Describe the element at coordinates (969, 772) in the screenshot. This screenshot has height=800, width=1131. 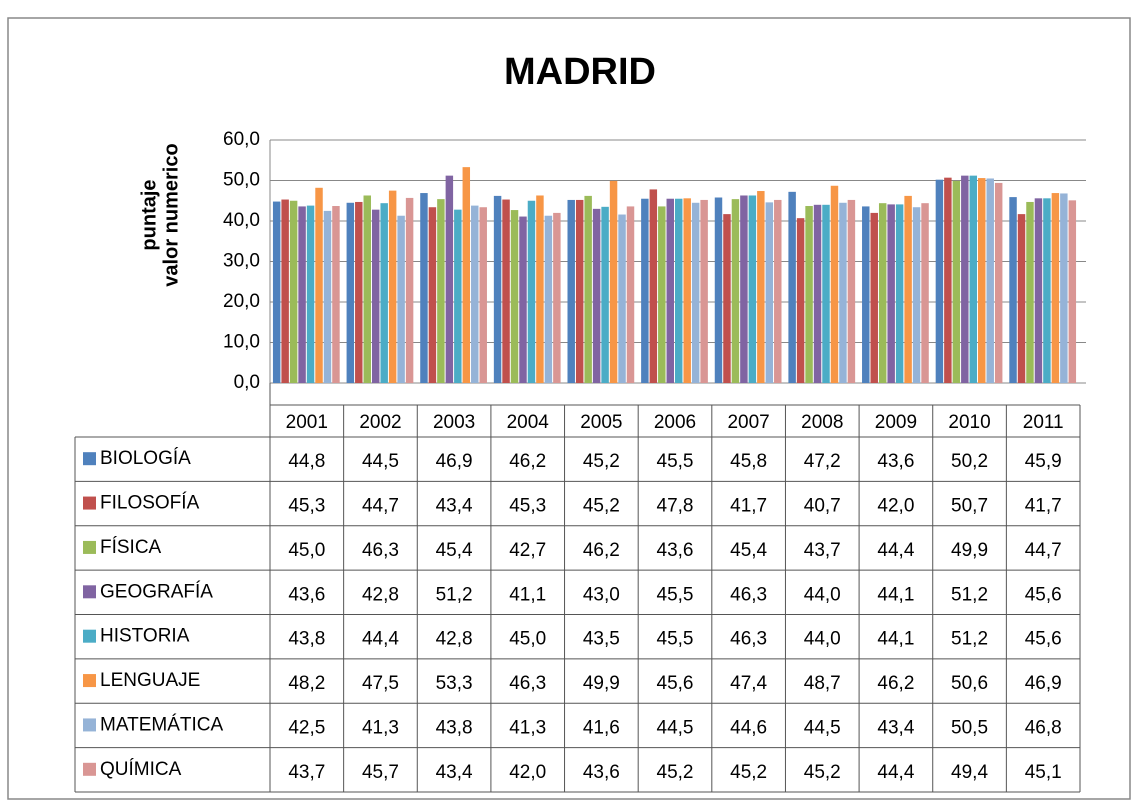
I see `data-label: 49,4` at that location.